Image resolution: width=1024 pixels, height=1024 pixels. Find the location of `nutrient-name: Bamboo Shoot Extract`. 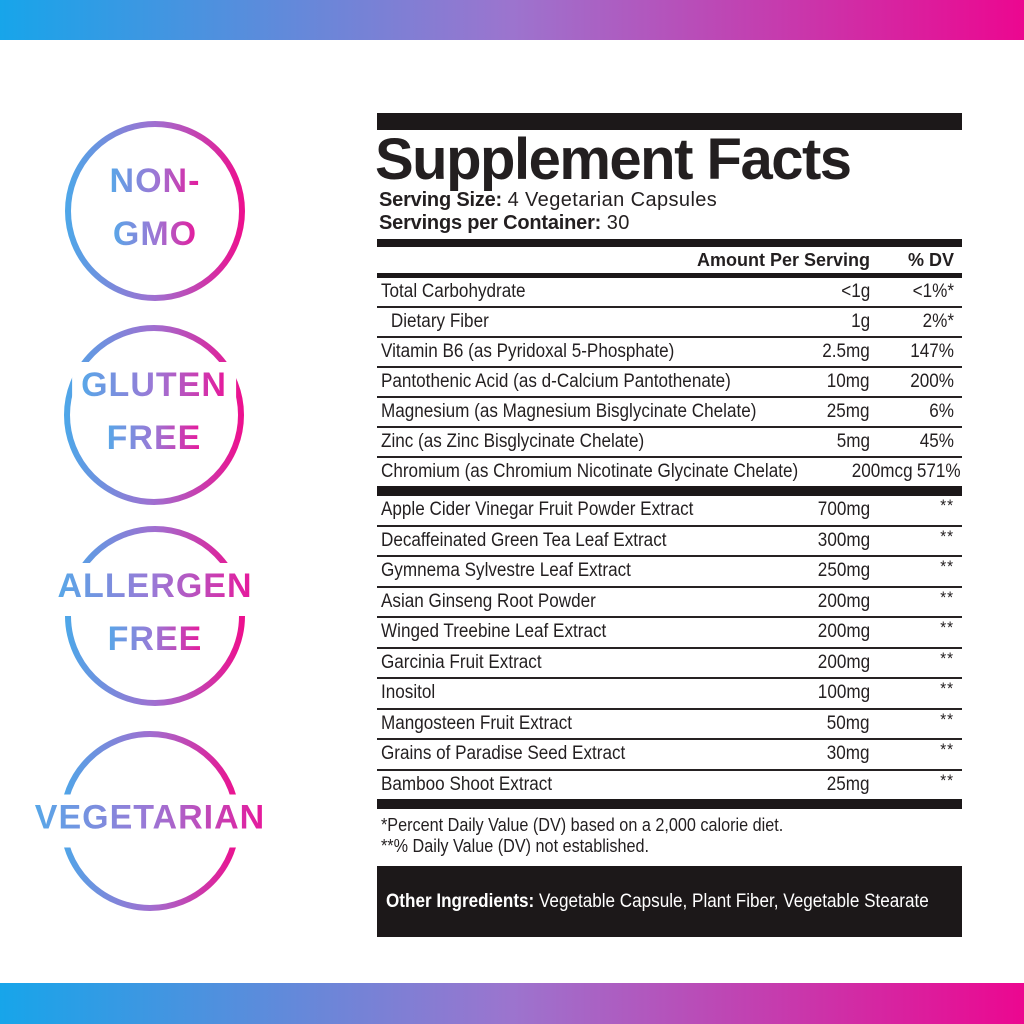

nutrient-name: Bamboo Shoot Extract is located at coordinates (467, 784).